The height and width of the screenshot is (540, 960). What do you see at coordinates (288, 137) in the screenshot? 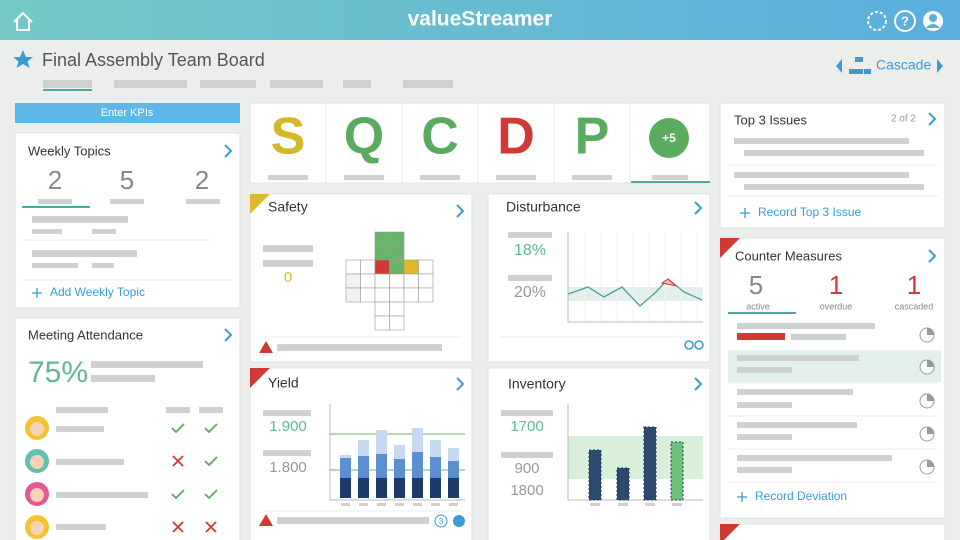
I see `sqcdp-letter: S` at bounding box center [288, 137].